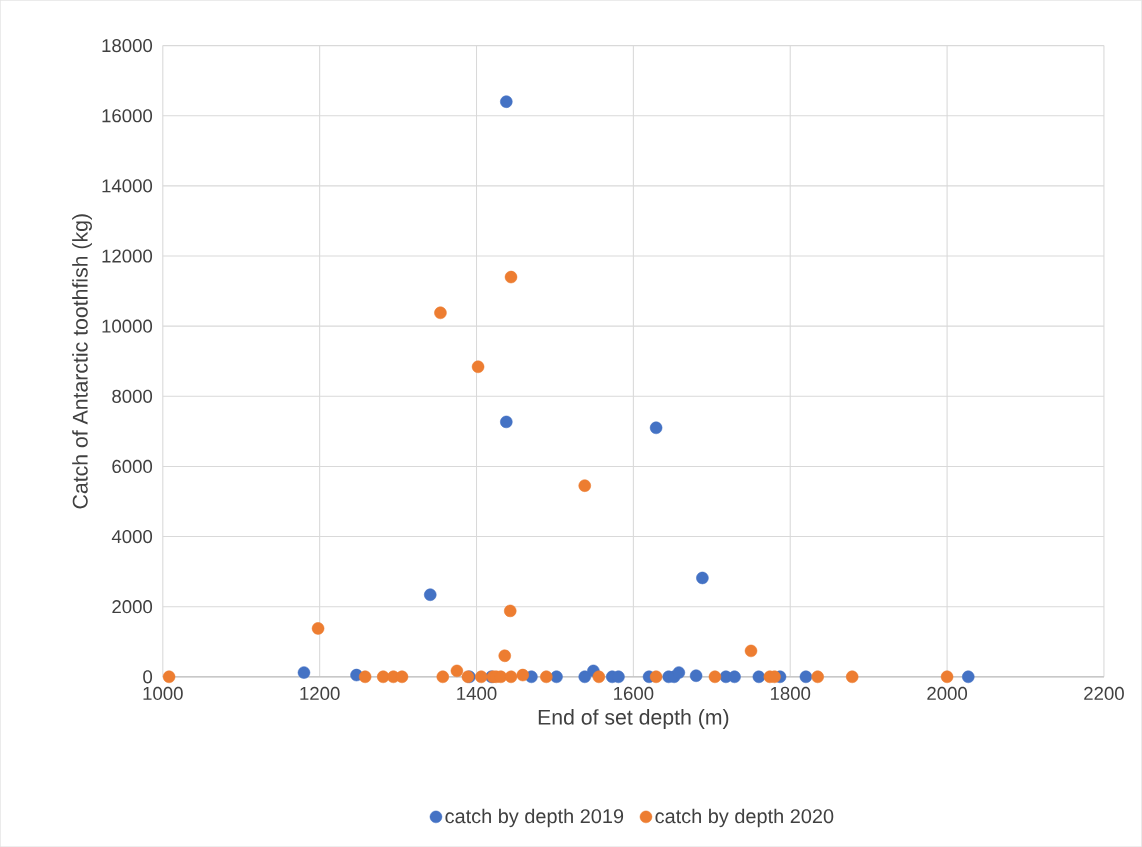 The width and height of the screenshot is (1142, 847). I want to click on x-tick-label: 2000, so click(947, 693).